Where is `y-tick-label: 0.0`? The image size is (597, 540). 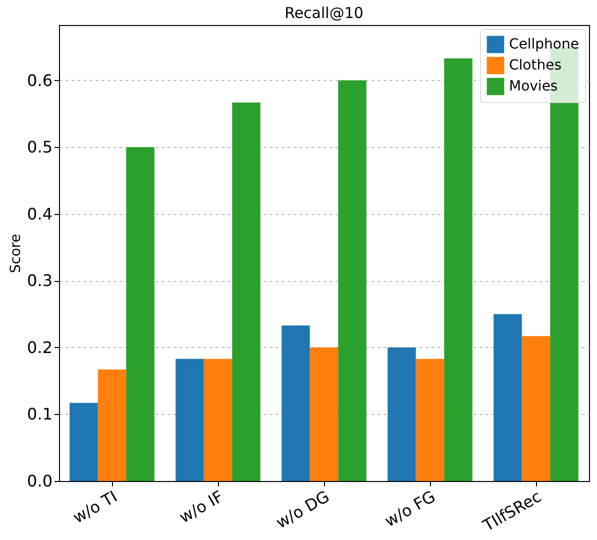
y-tick-label: 0.0 is located at coordinates (39, 481).